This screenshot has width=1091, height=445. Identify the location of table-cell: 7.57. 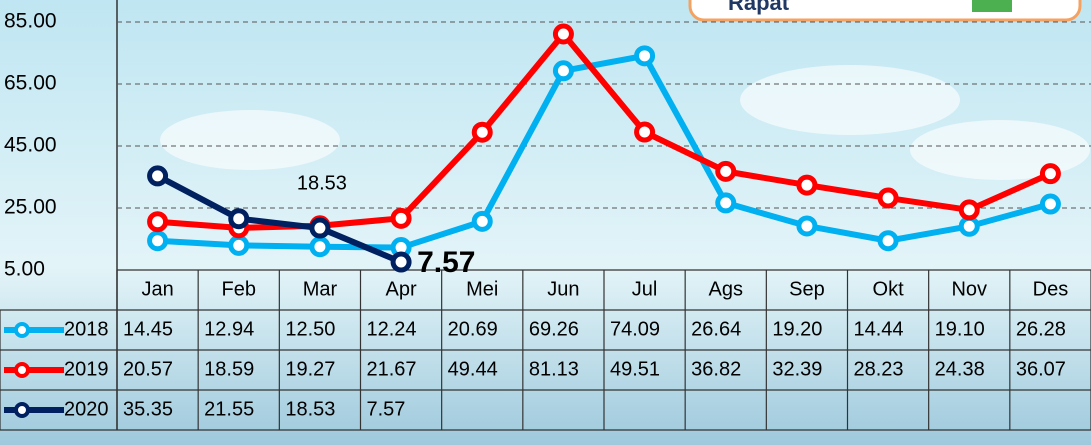
(386, 409).